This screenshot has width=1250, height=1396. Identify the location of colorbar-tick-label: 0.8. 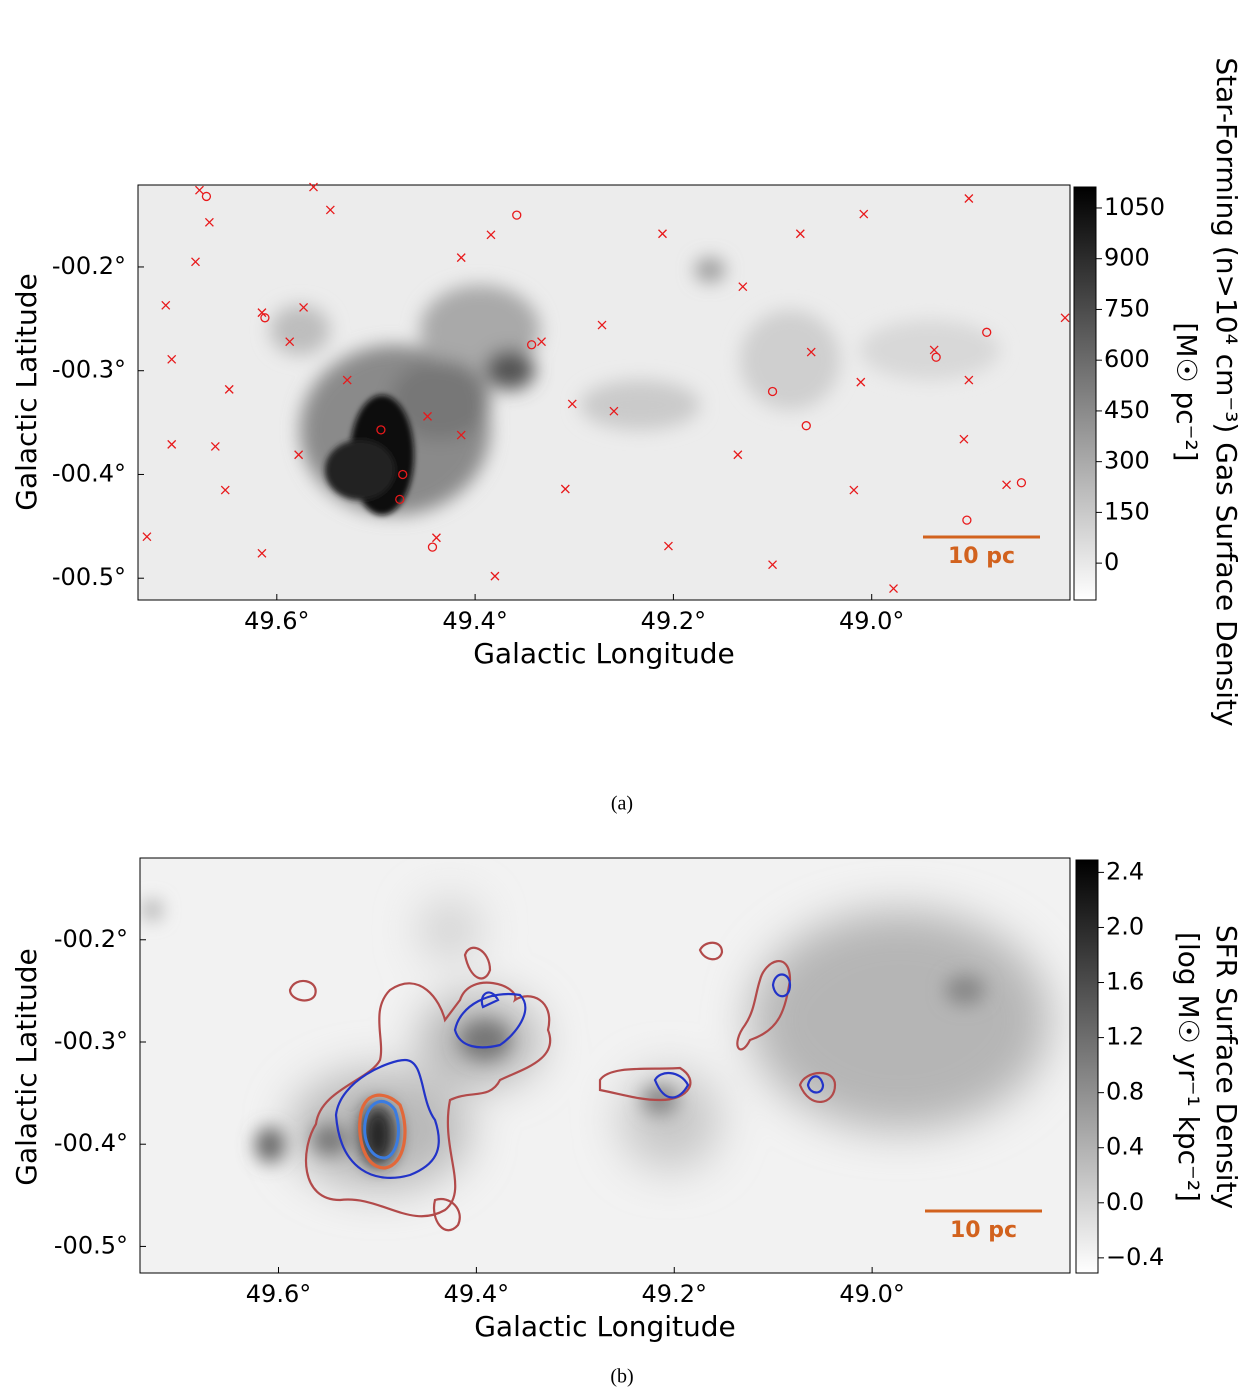
(1125, 1092).